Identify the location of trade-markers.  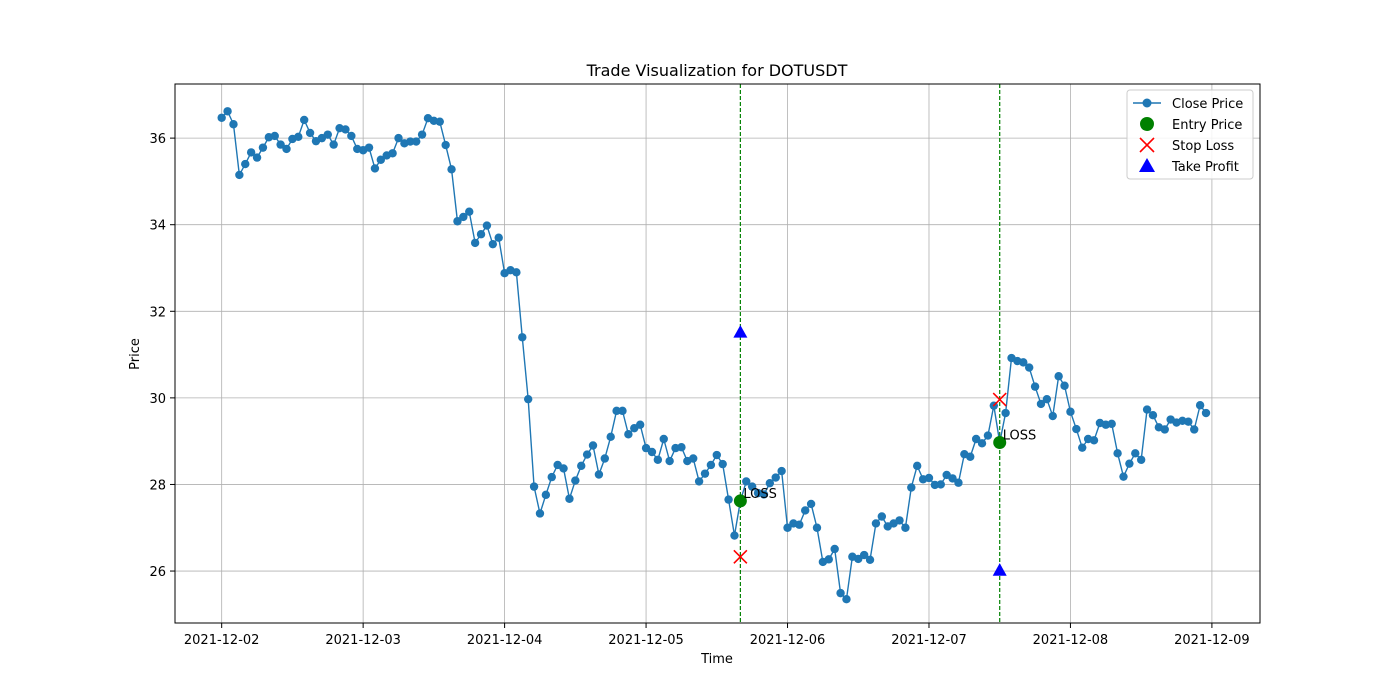
(870, 450).